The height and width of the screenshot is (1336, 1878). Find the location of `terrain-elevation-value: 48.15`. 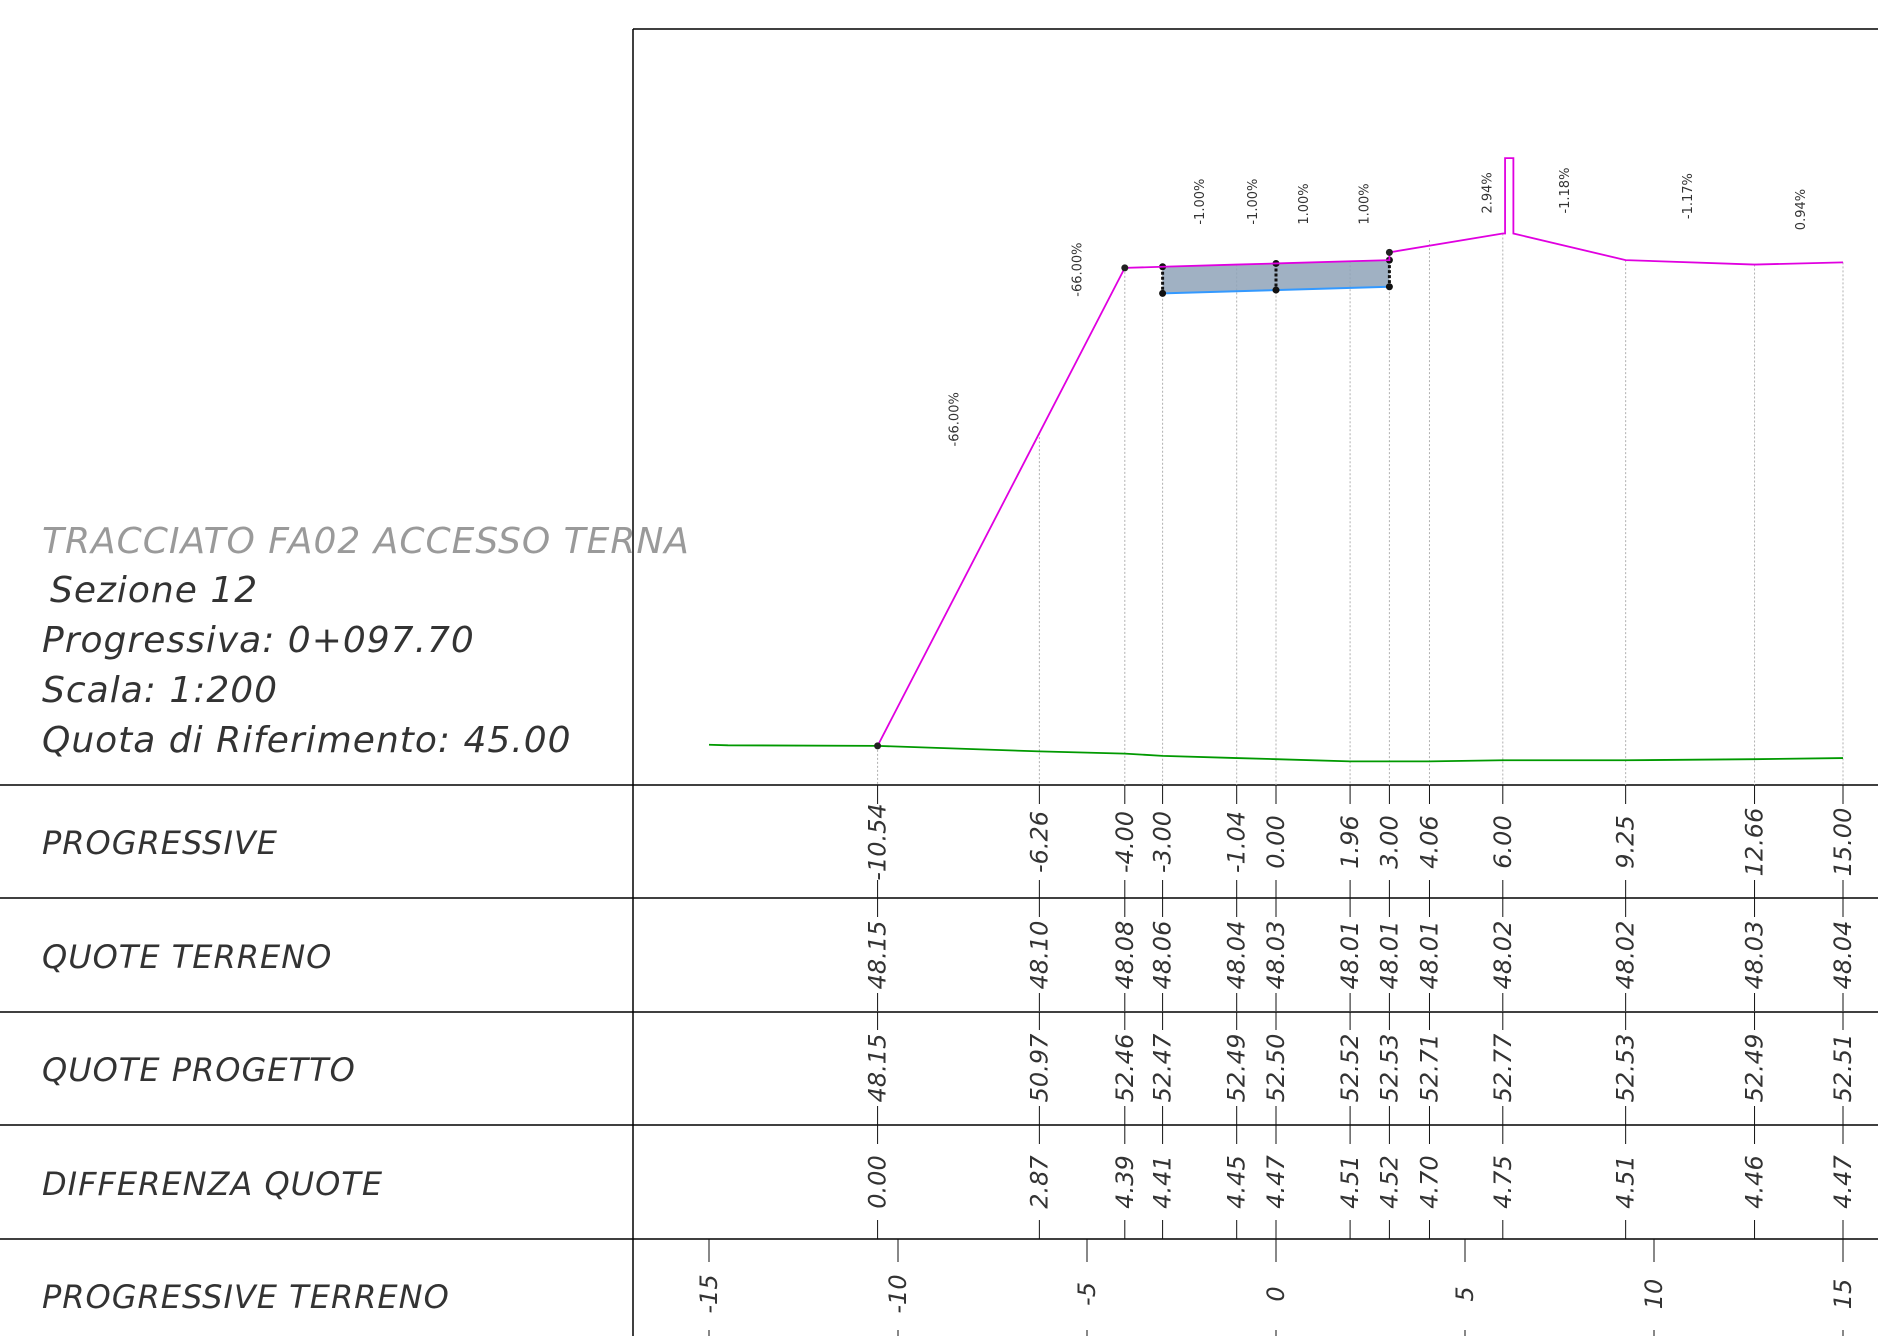

terrain-elevation-value: 48.15 is located at coordinates (878, 955).